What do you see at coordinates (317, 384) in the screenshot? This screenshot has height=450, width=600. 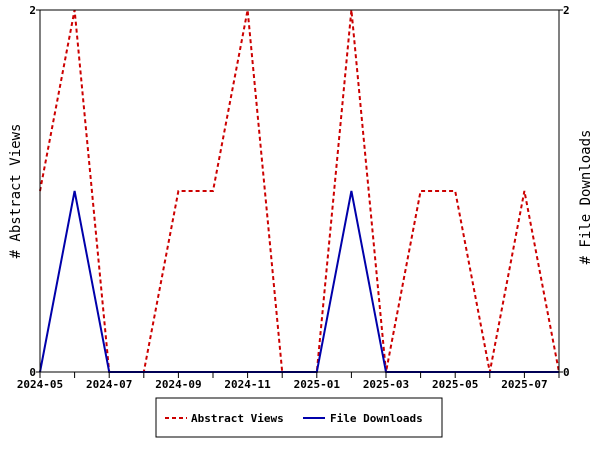 I see `x-tick-label: 2025-01` at bounding box center [317, 384].